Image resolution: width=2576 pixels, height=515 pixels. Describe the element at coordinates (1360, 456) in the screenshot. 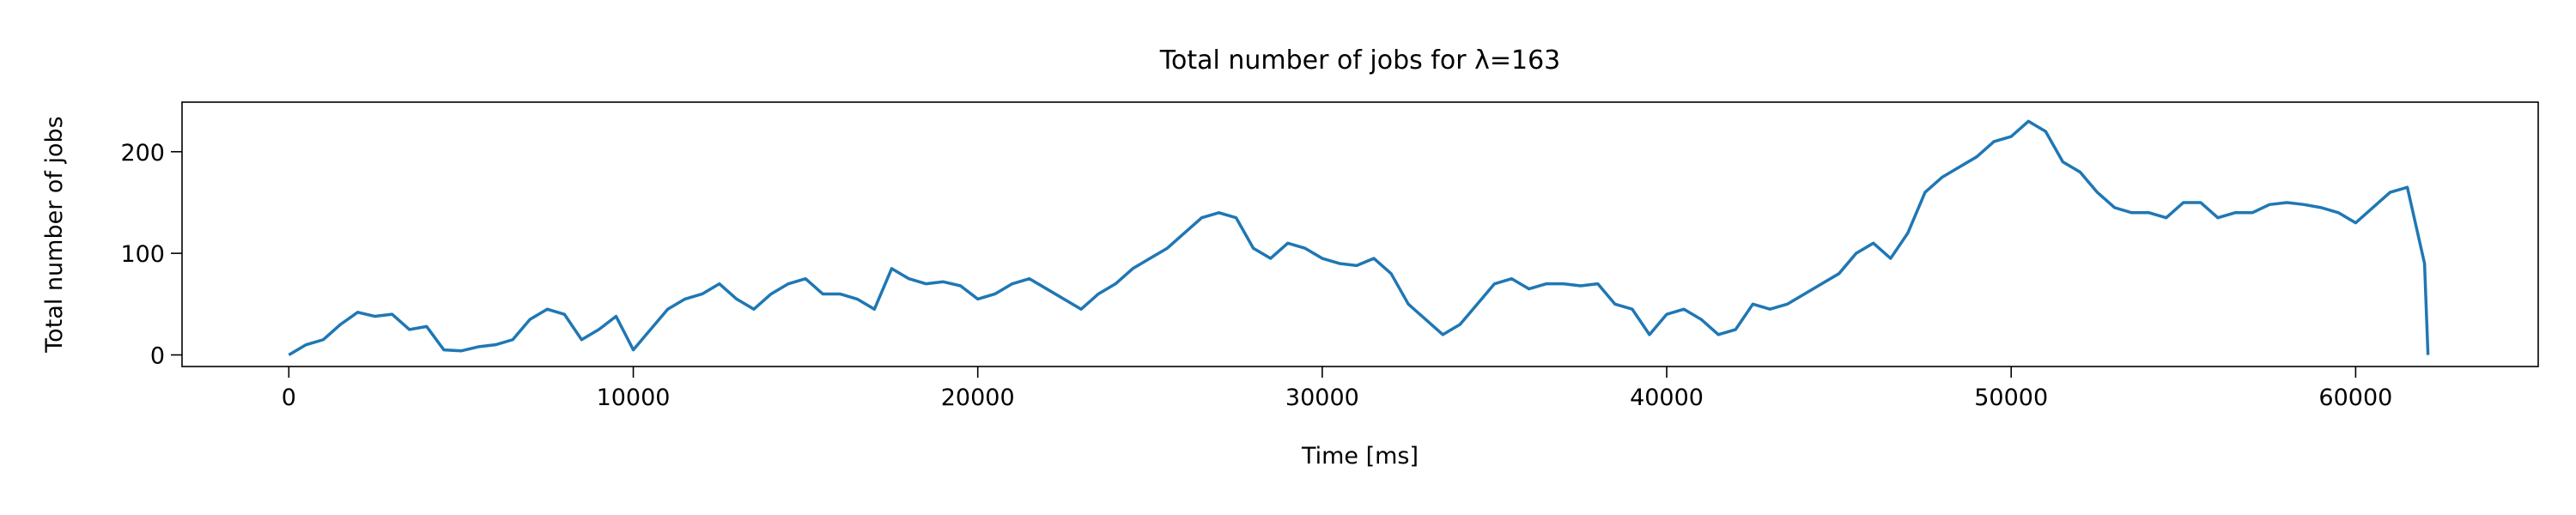

I see `x-axis-label: Time [ms]` at that location.